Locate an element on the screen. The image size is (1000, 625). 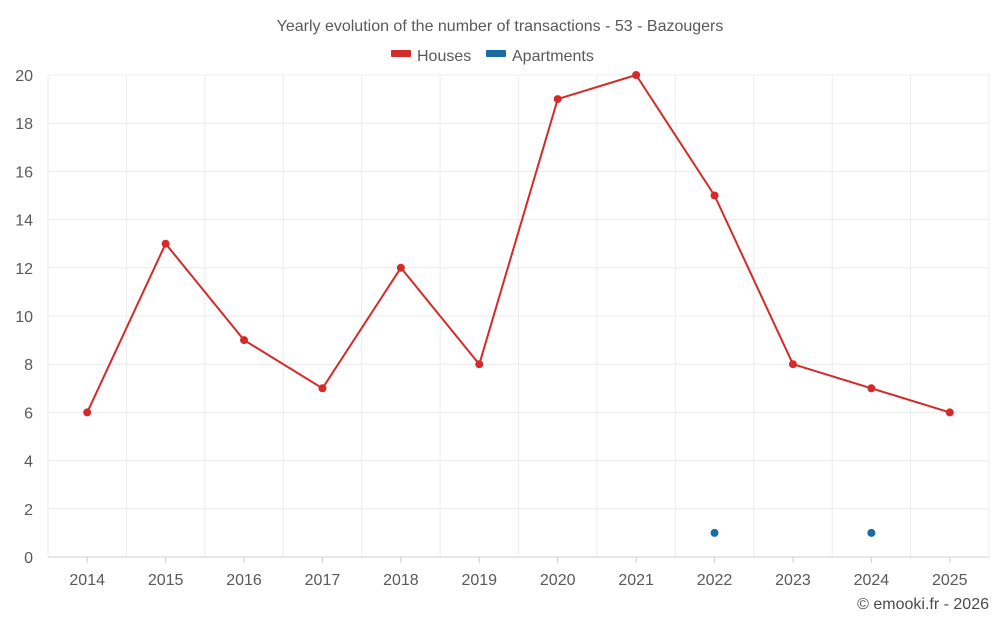
legend-swatch-apartments is located at coordinates (496, 53).